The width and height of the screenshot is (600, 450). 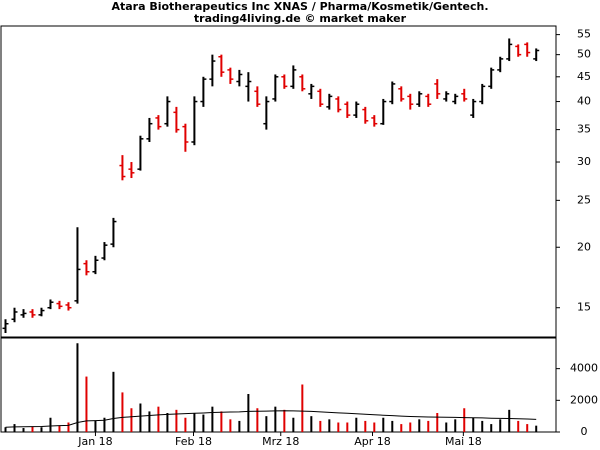 What do you see at coordinates (280, 441) in the screenshot?
I see `x-tick-label: Mrz 18` at bounding box center [280, 441].